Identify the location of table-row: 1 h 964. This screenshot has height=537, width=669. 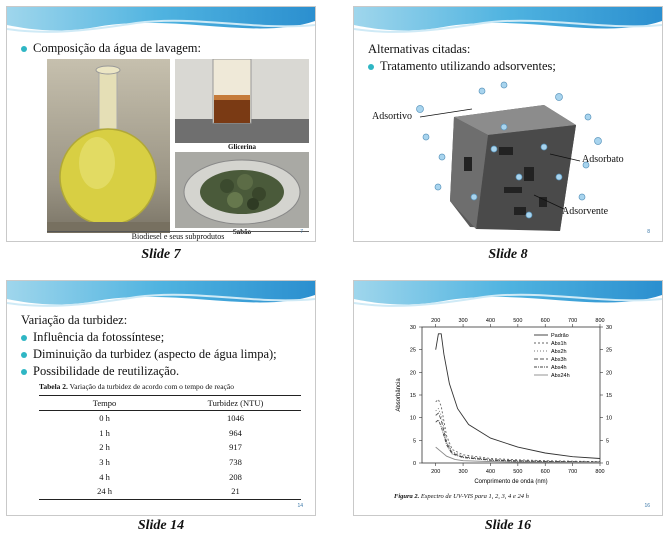
(170, 433).